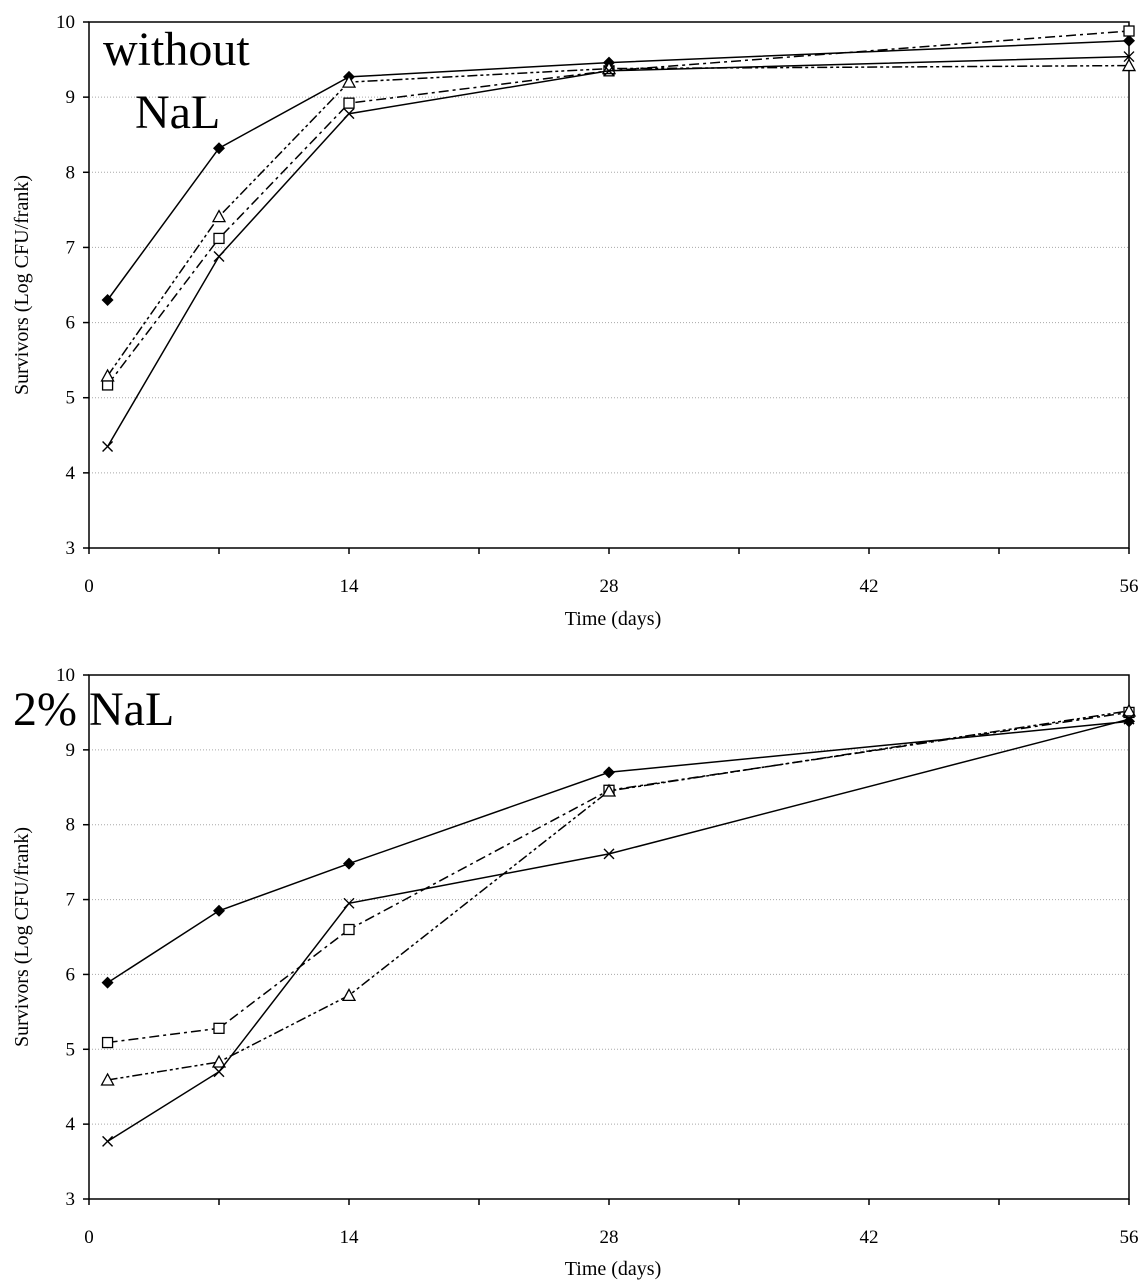 The height and width of the screenshot is (1283, 1148). What do you see at coordinates (177, 112) in the screenshot?
I see `panel-title: NaL` at bounding box center [177, 112].